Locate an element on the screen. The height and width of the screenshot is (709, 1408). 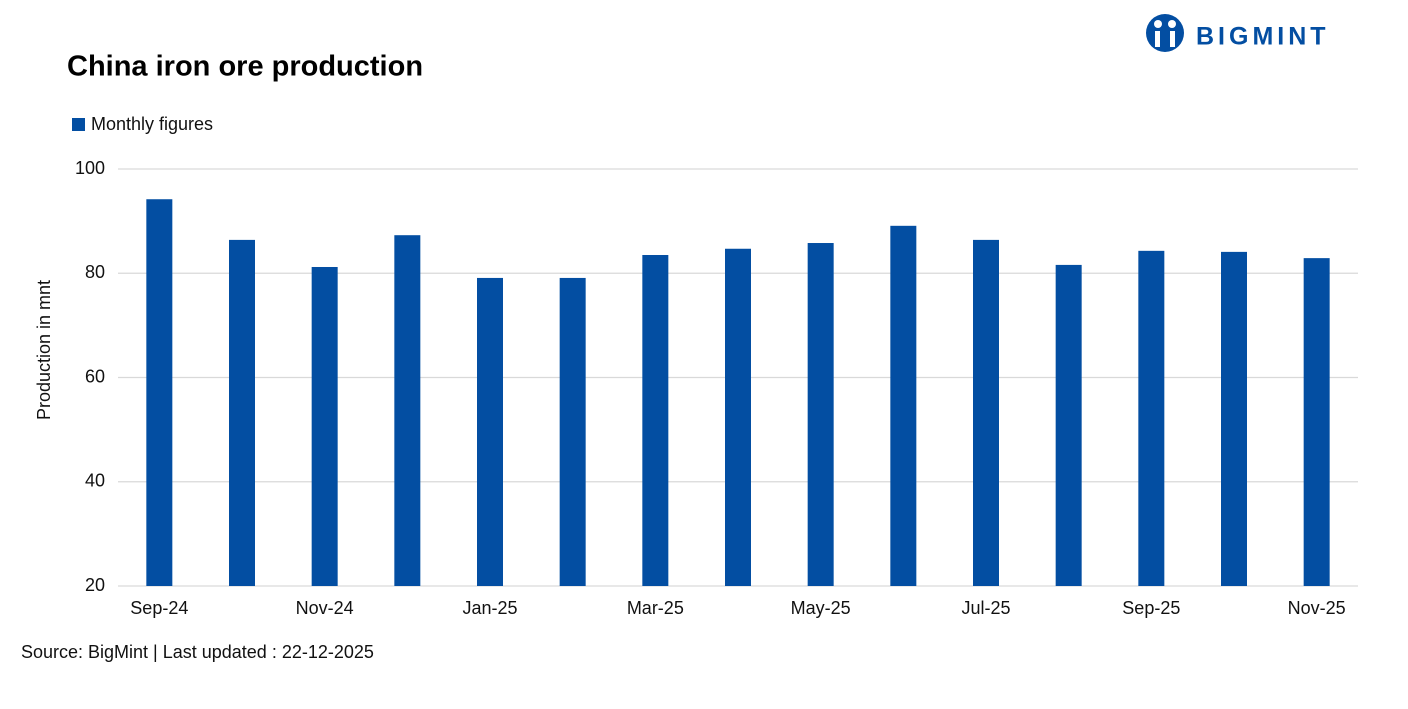
chart-title: China iron ore production is located at coordinates (245, 67).